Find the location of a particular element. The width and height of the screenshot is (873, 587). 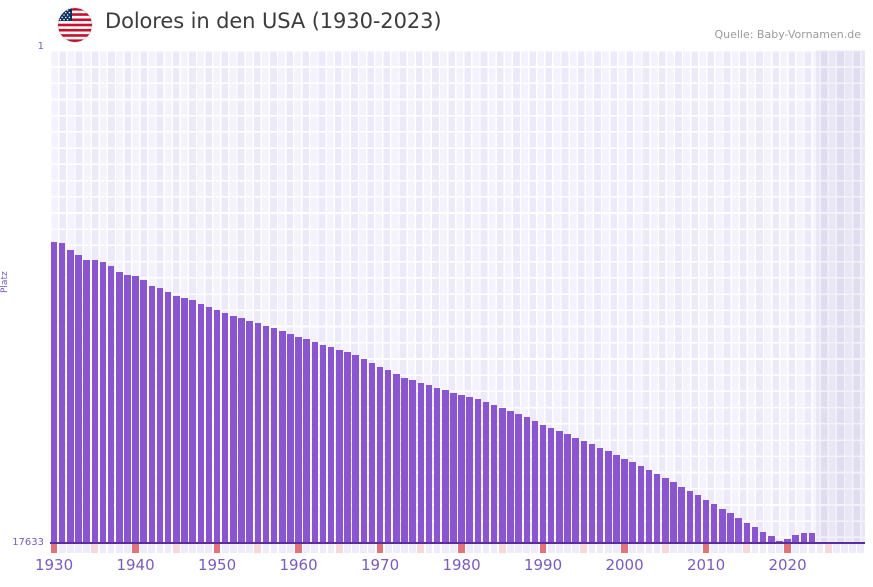

x-axis-line is located at coordinates (457, 543).